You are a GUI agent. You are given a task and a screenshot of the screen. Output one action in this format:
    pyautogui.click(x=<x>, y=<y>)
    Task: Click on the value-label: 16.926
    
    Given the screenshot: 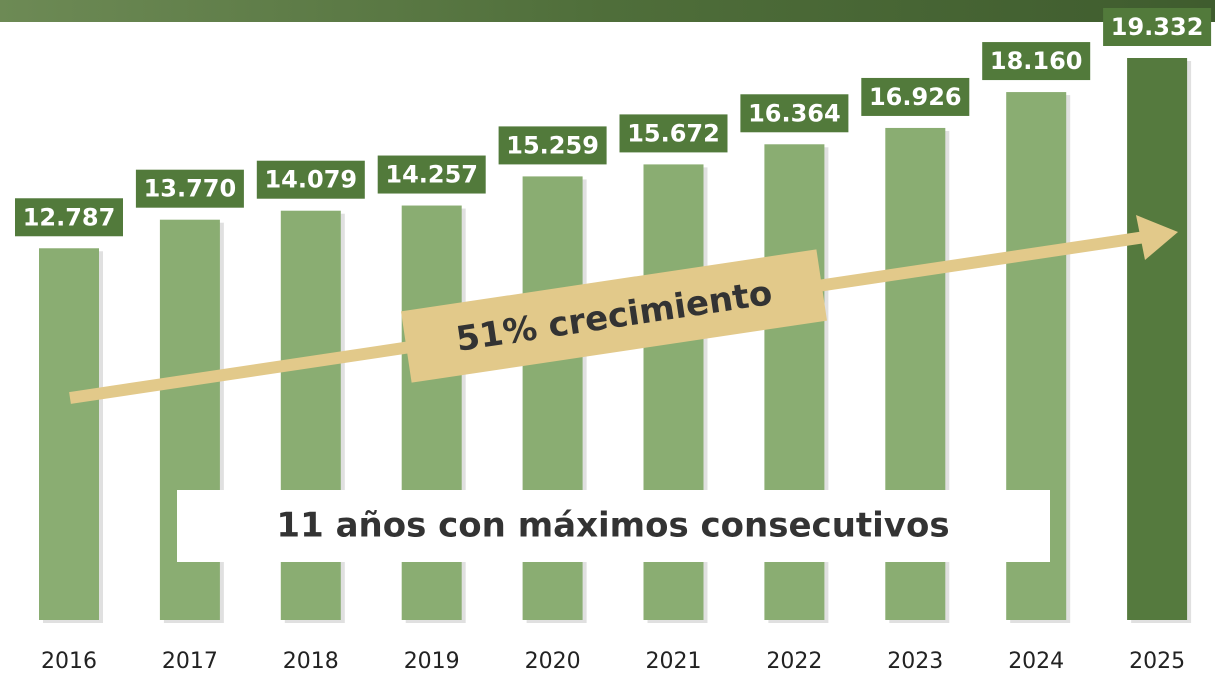 What is the action you would take?
    pyautogui.click(x=915, y=97)
    